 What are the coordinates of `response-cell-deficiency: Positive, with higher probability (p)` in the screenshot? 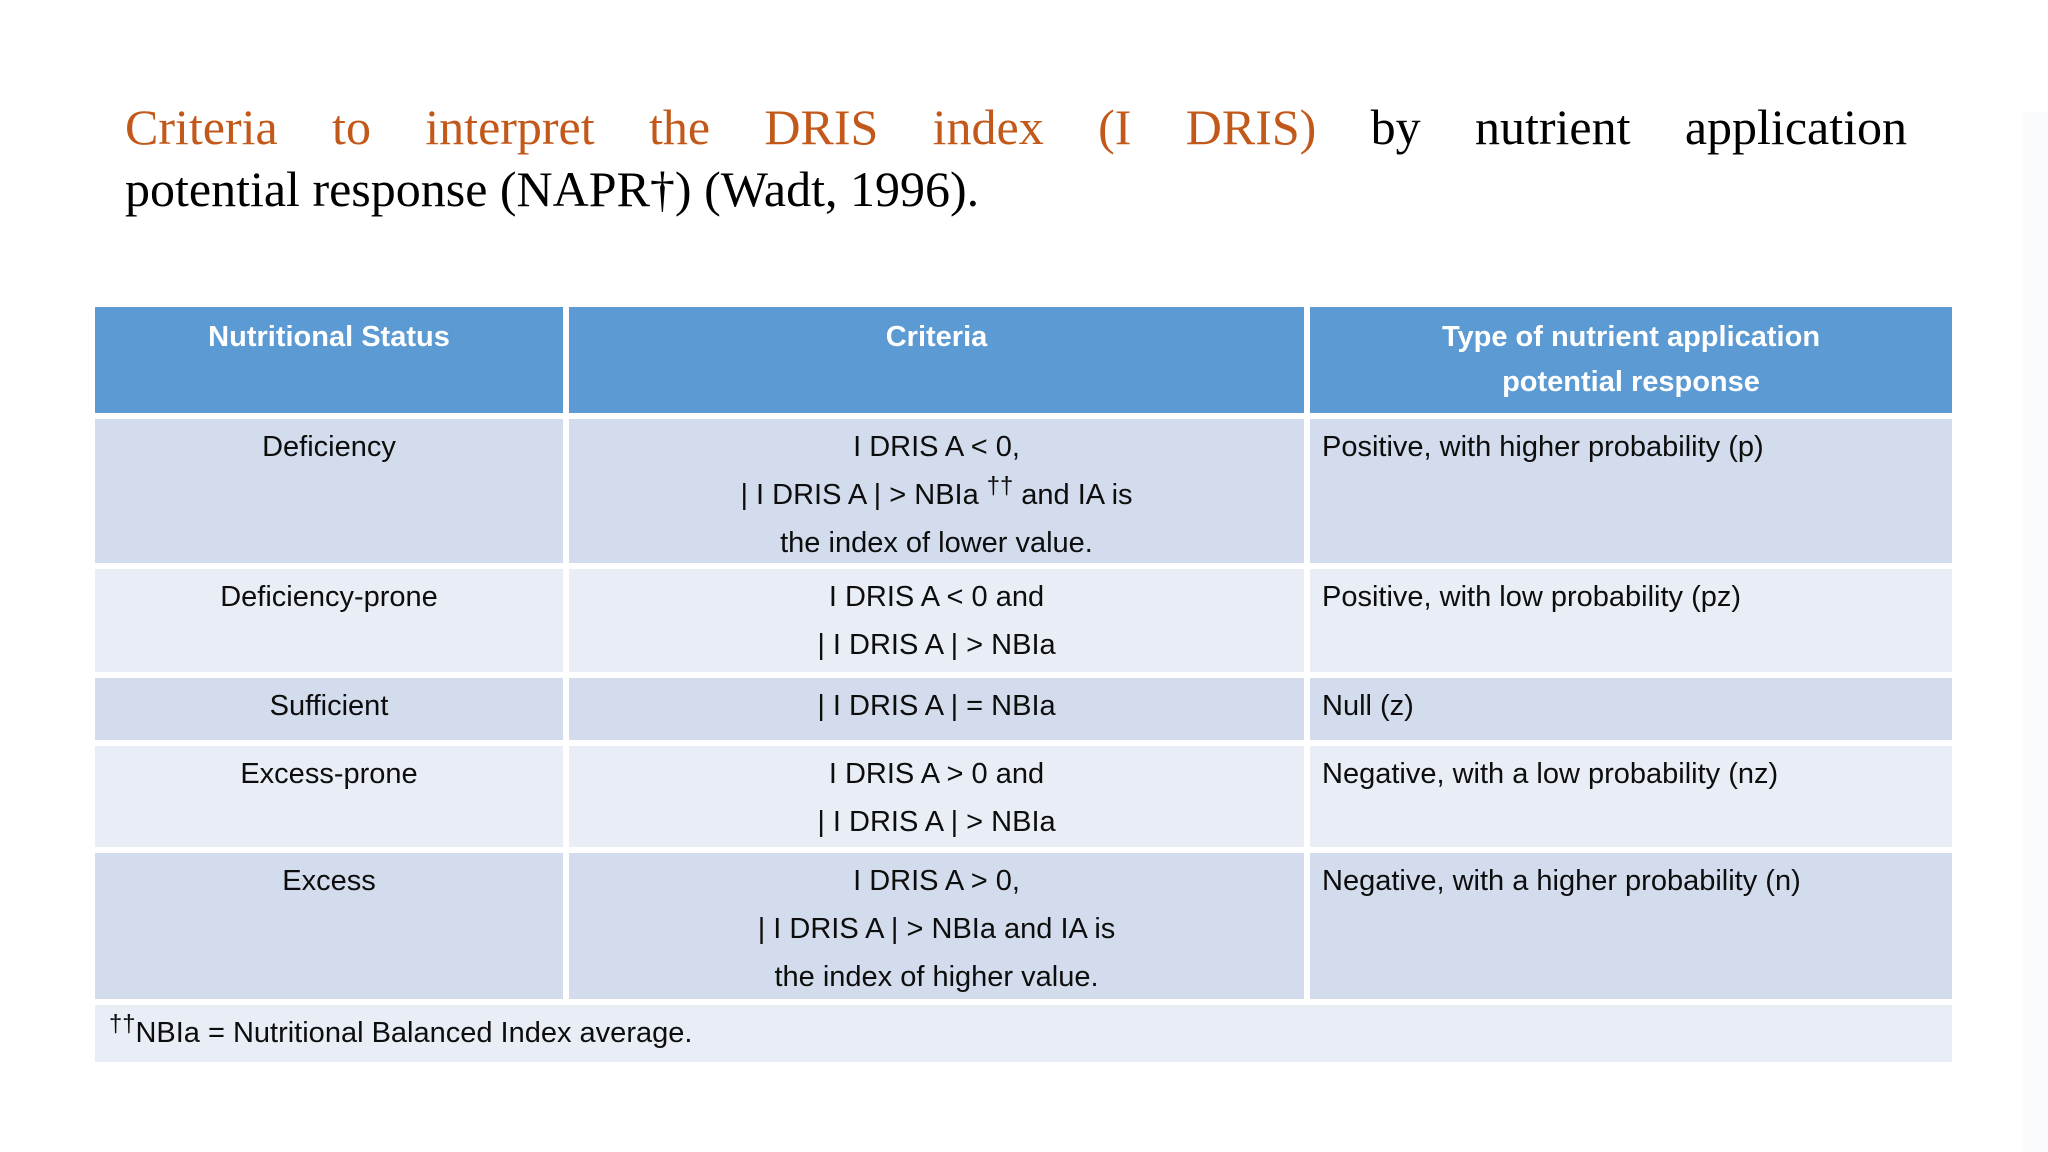 It's located at (1631, 491).